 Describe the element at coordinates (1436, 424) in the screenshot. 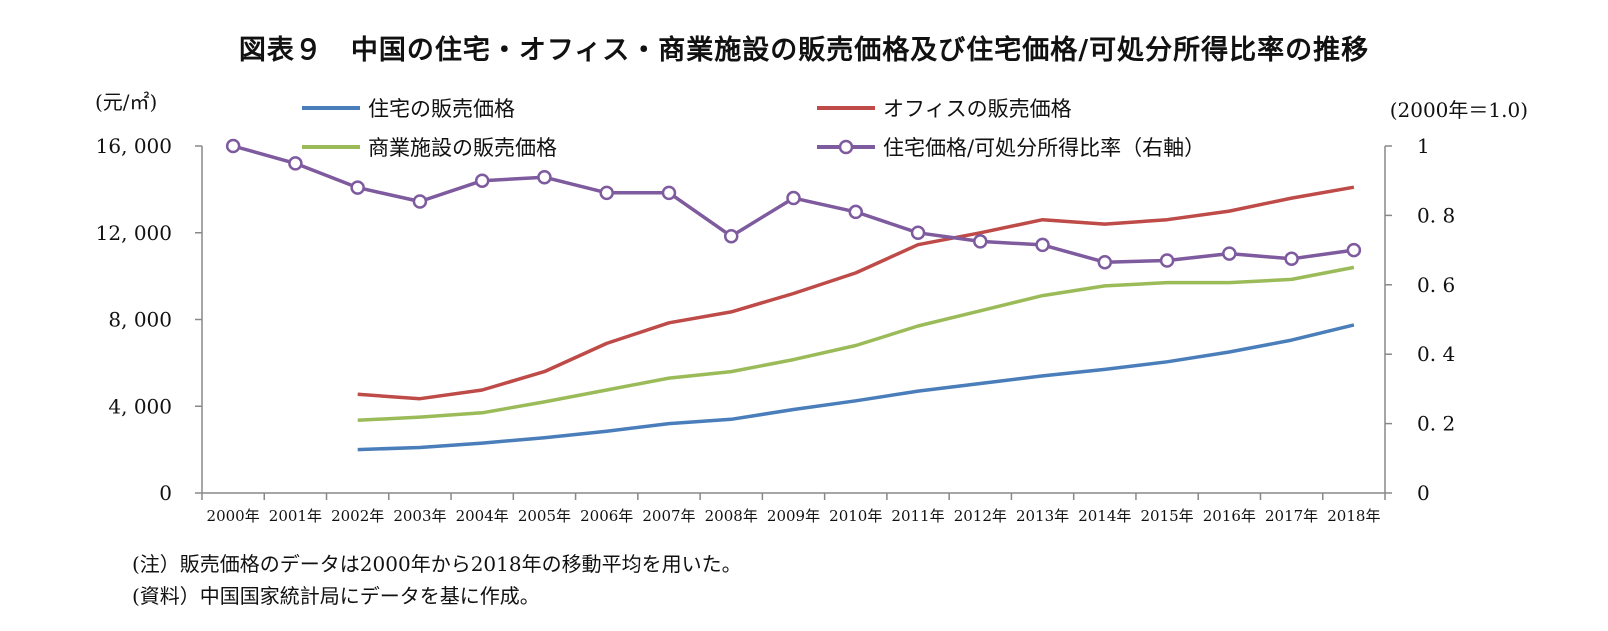

I see `right-tick-label: 0. 2` at that location.